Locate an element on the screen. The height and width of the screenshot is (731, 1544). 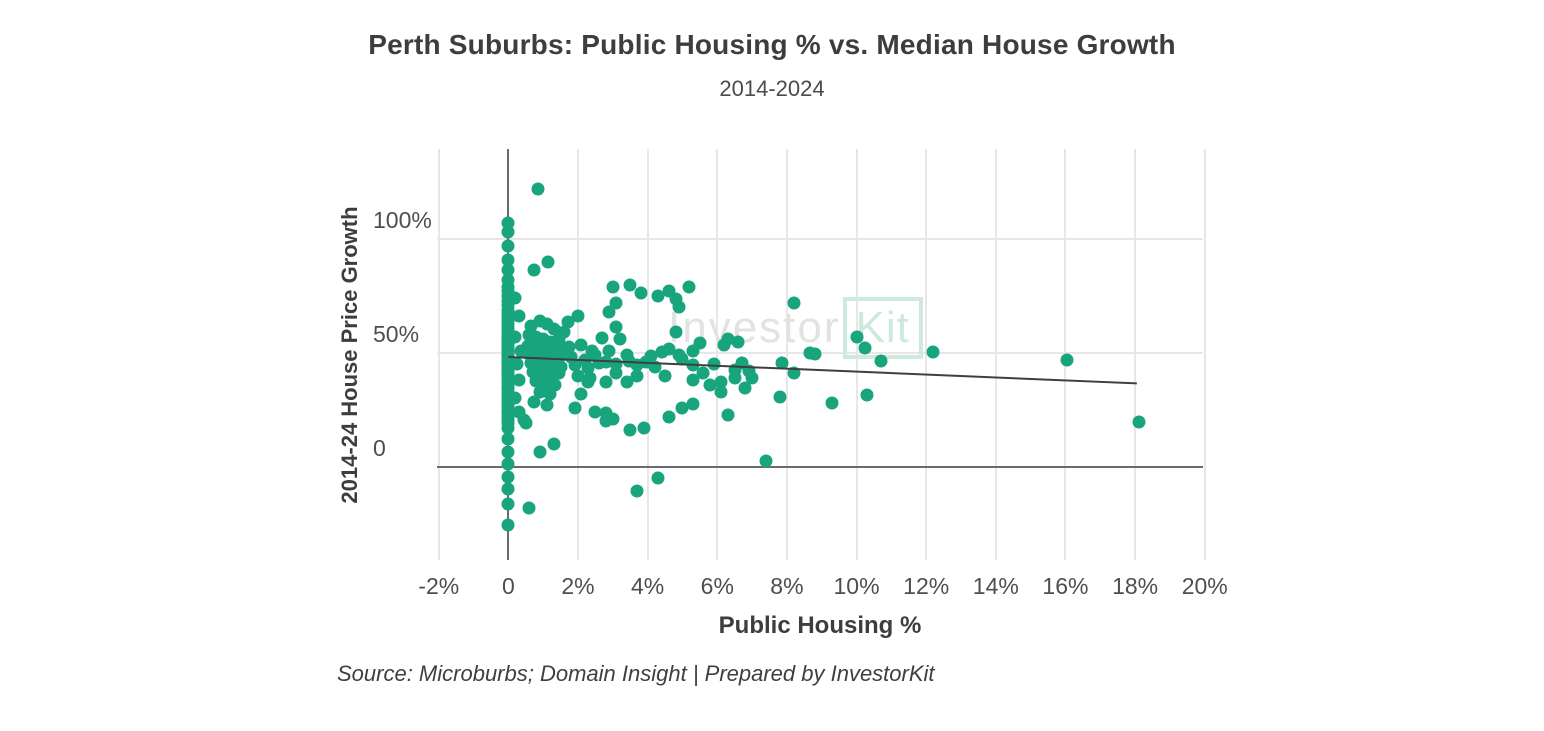
x-tick-label: 8% is located at coordinates (787, 586).